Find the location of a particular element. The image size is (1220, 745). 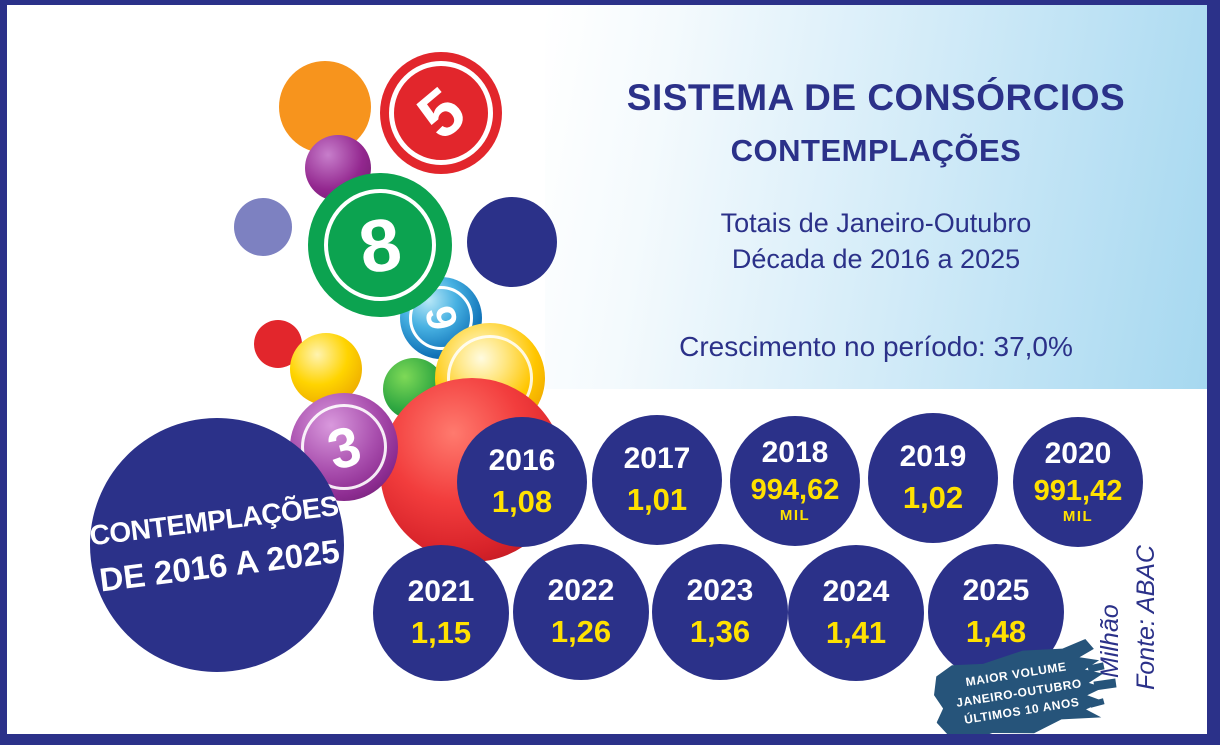

title-line2: CONTEMPLAÇÕES is located at coordinates (876, 150).